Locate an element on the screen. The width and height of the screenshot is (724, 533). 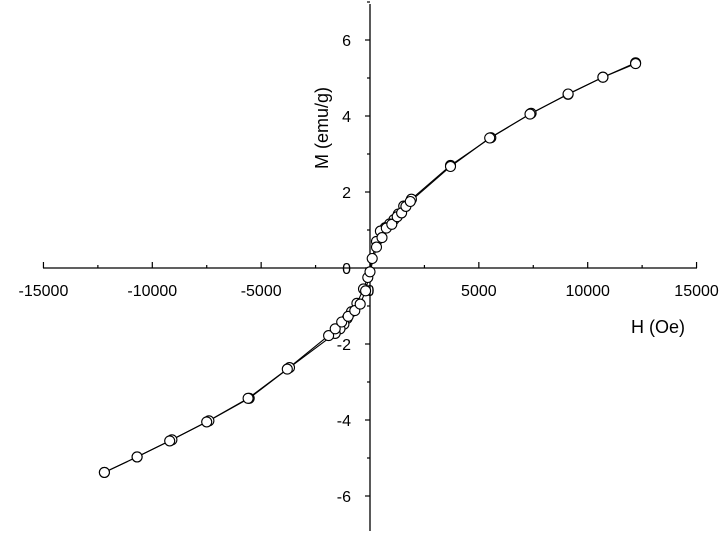
y-tick-label: 0 is located at coordinates (346, 269).